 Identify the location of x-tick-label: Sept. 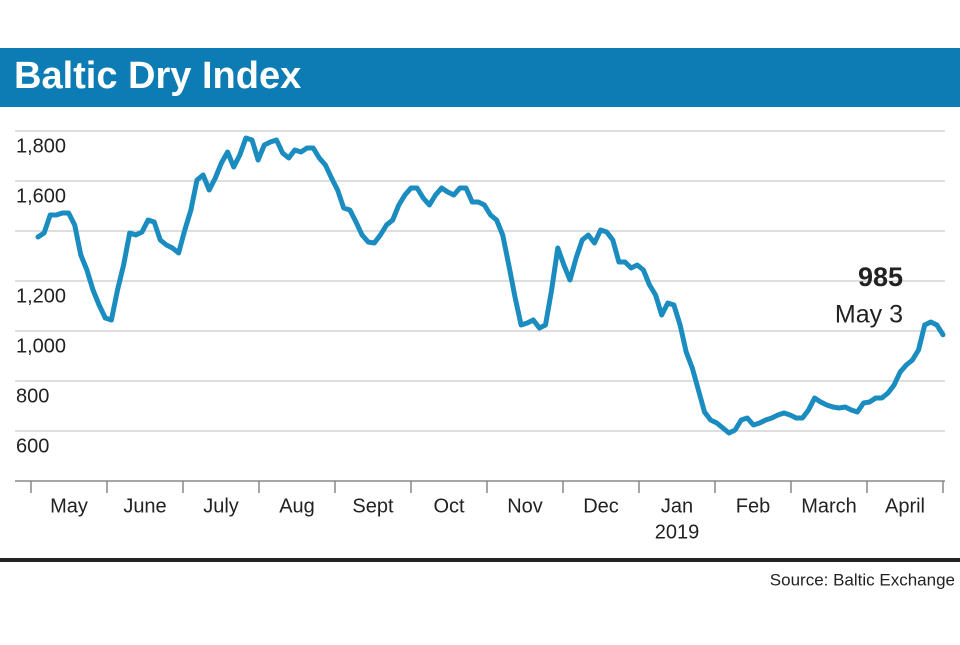
(373, 506).